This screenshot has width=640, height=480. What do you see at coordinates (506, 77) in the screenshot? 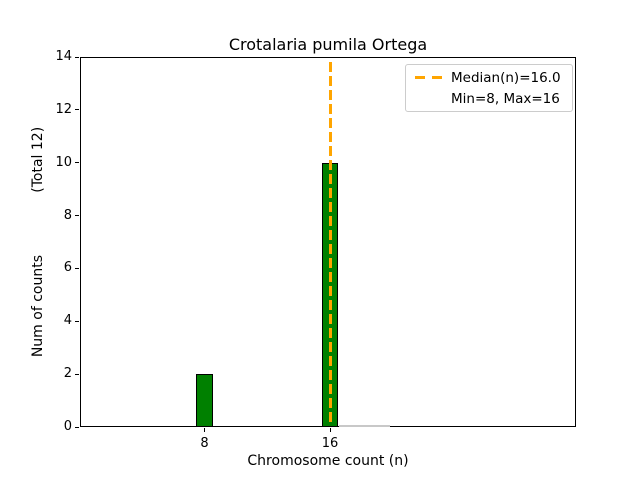
I see `legend-median-label: Median(n)=16.0` at bounding box center [506, 77].